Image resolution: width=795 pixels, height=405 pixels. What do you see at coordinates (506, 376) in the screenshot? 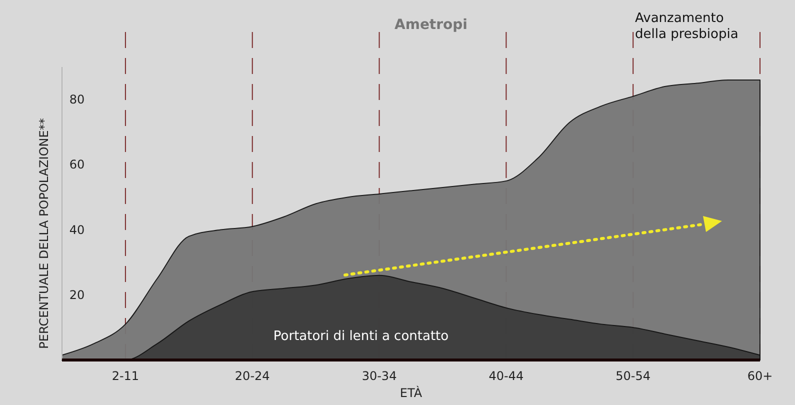
I see `x-tick-label: 40-44` at bounding box center [506, 376].